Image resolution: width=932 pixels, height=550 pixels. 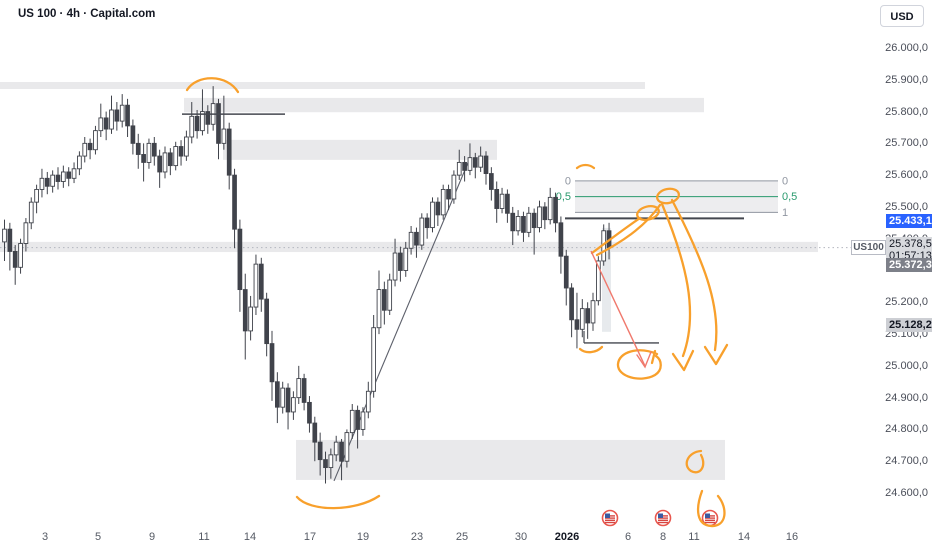 I want to click on down-arrow-2-head, so click(x=716, y=354).